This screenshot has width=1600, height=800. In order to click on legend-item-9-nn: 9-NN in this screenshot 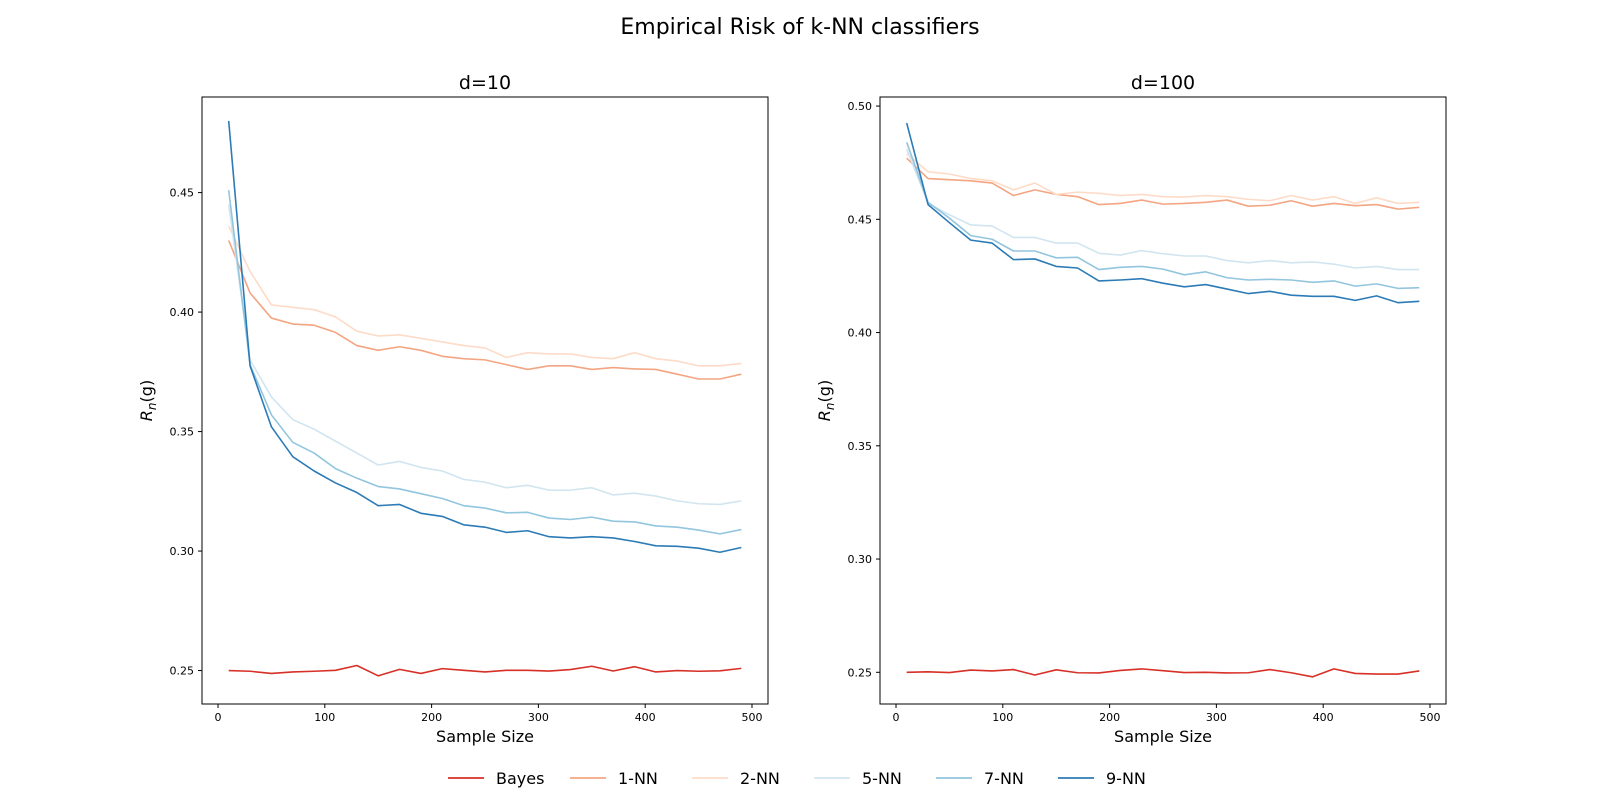, I will do `click(1102, 778)`.